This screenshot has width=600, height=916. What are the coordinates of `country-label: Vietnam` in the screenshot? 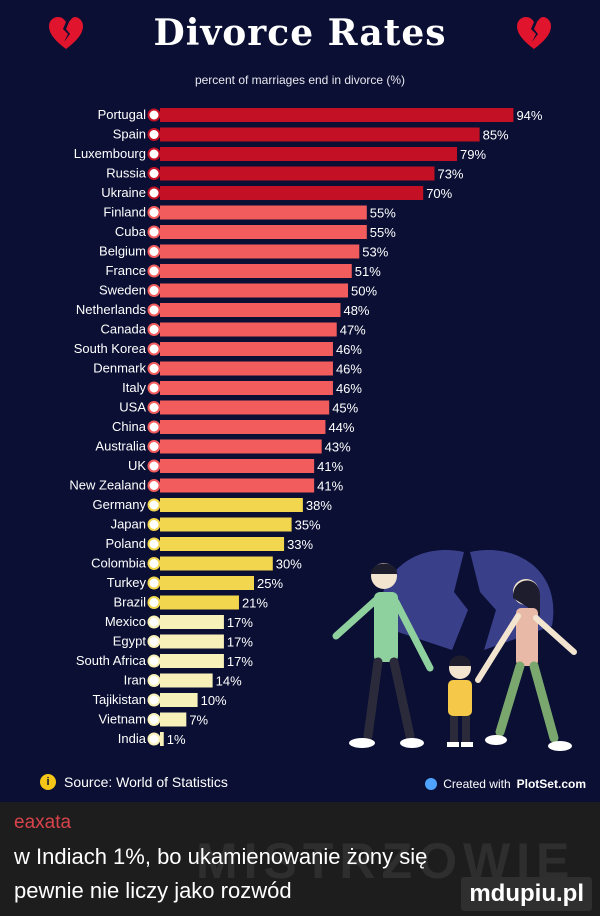 It's located at (122, 719).